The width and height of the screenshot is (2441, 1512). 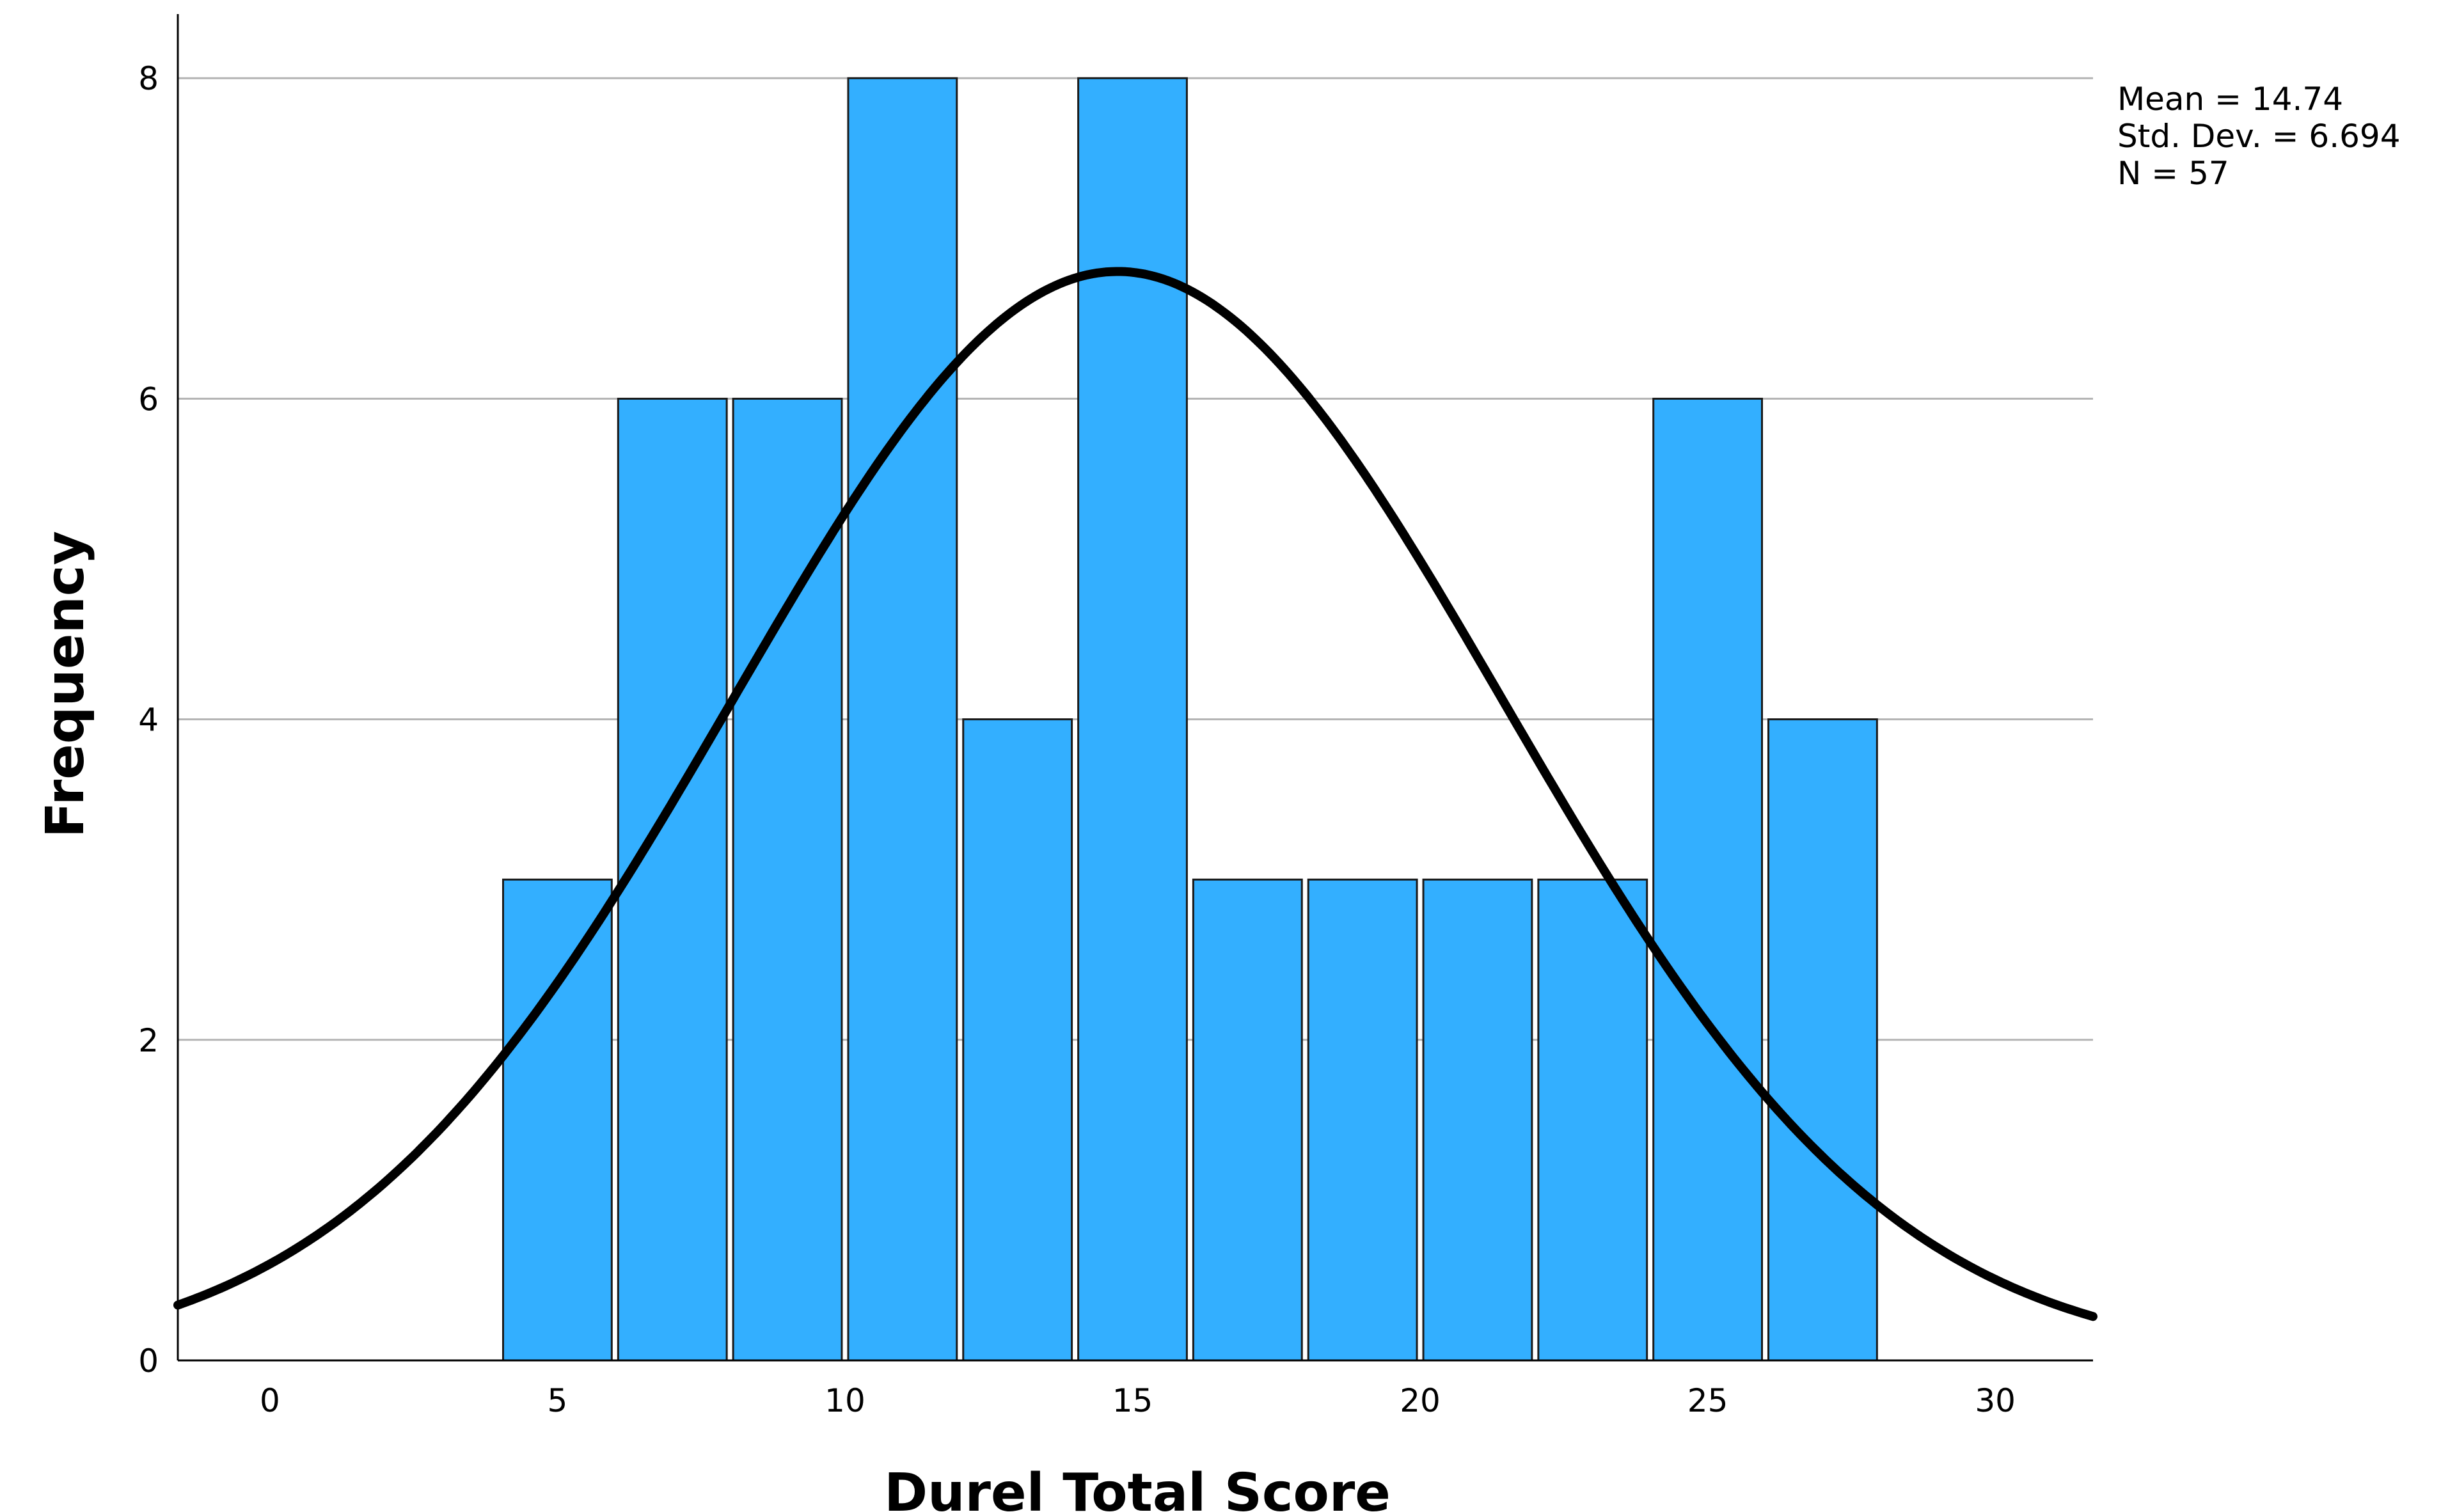 What do you see at coordinates (66, 684) in the screenshot?
I see `y-axis-title: Frequency` at bounding box center [66, 684].